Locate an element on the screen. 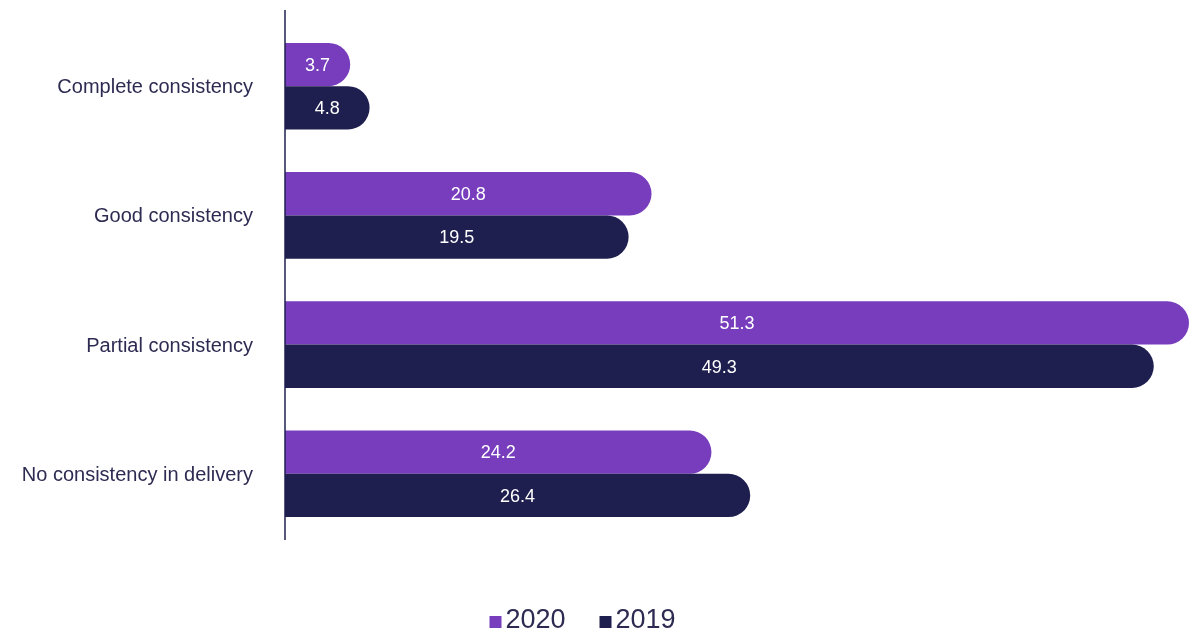  data-label: 19.5 is located at coordinates (457, 237).